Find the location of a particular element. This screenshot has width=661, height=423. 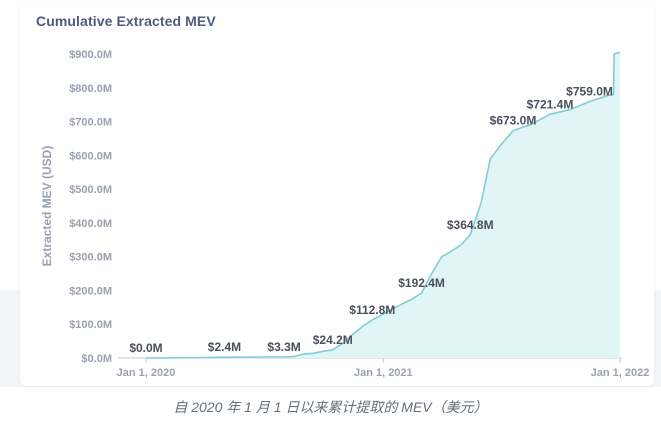

data-label: $3.3M is located at coordinates (283, 347).